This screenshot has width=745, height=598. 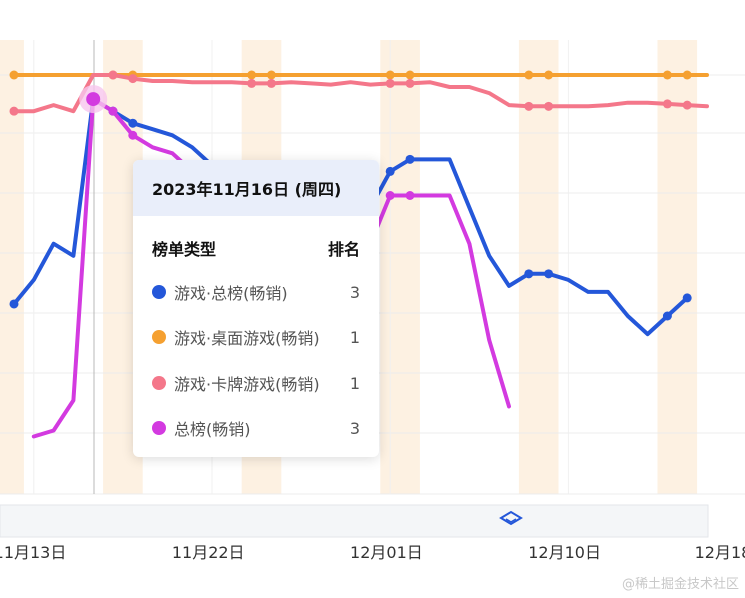 I want to click on tooltip-series-name: 总榜(畅销), so click(x=212, y=429).